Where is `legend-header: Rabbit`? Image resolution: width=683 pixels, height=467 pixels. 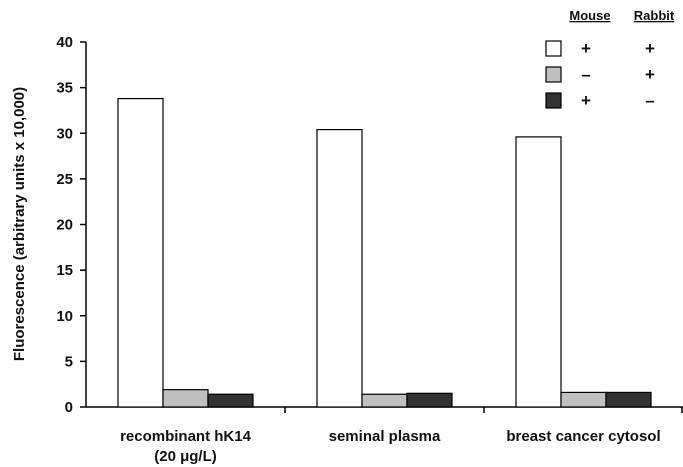 legend-header: Rabbit is located at coordinates (654, 15).